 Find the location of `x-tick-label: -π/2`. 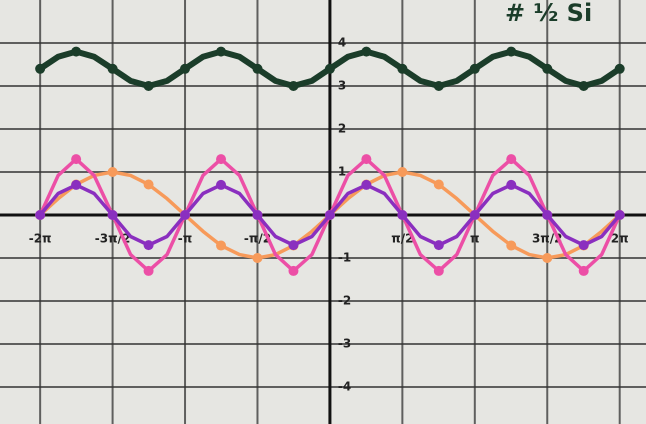

x-tick-label: -π/2 is located at coordinates (257, 239).